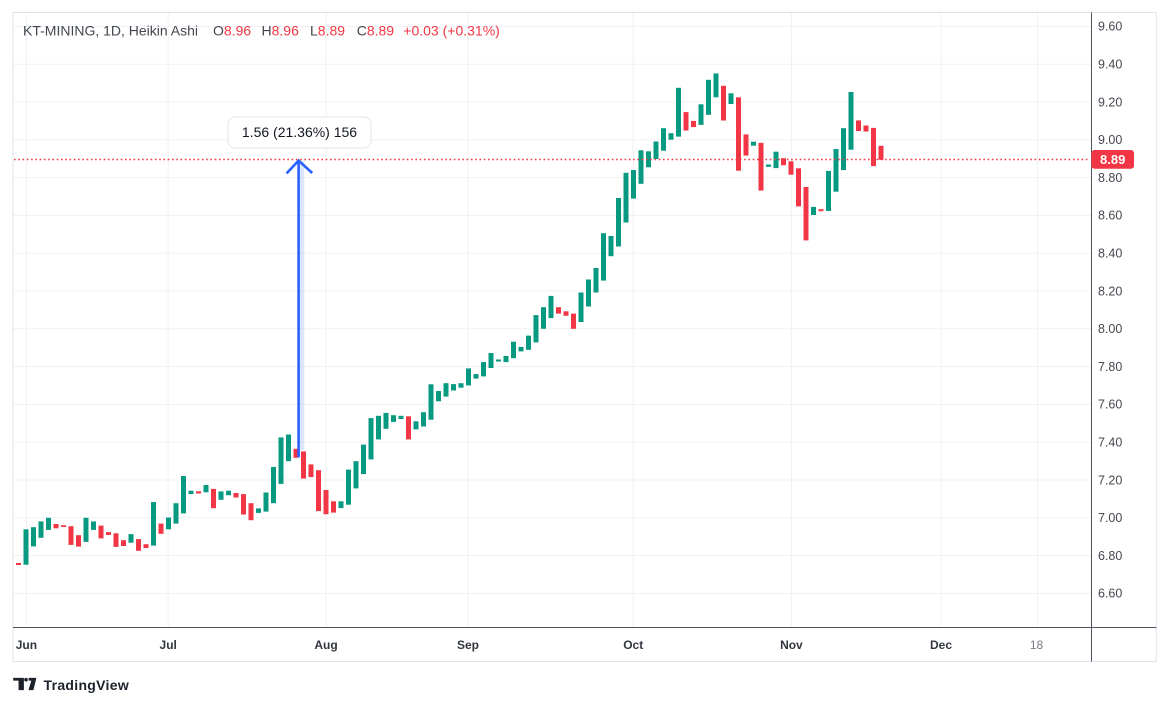  I want to click on svg-text: O8.96, so click(232, 31).